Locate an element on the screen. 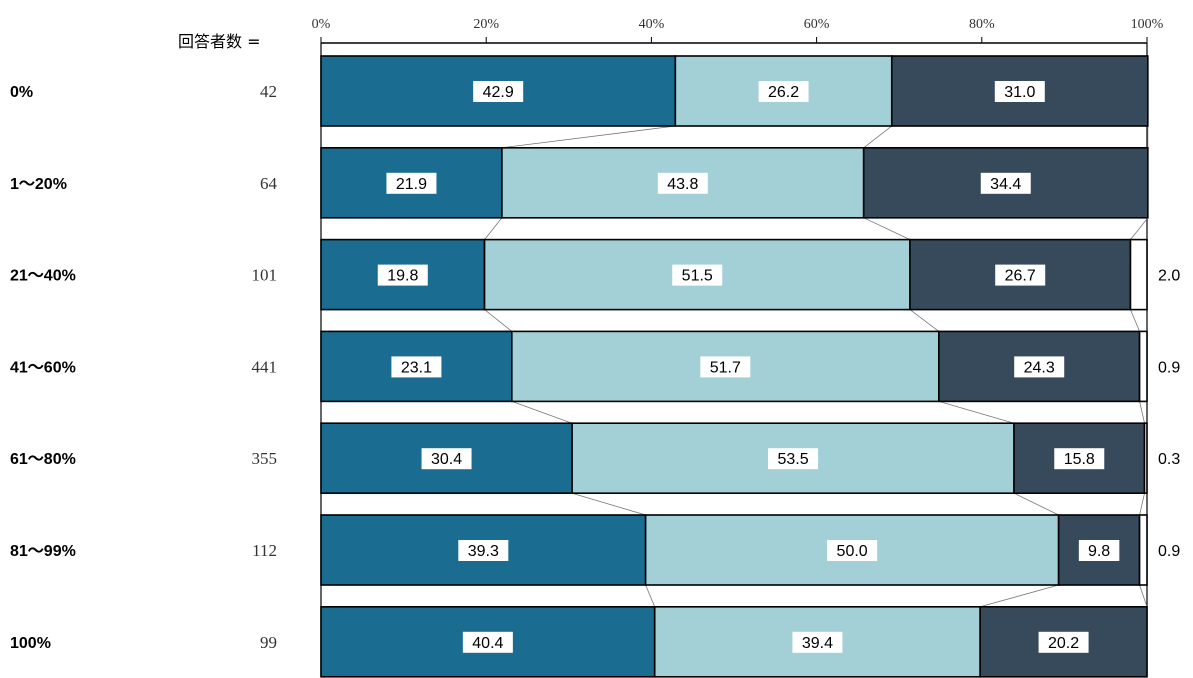 The height and width of the screenshot is (678, 1193). data-label: 19.8 is located at coordinates (402, 276).